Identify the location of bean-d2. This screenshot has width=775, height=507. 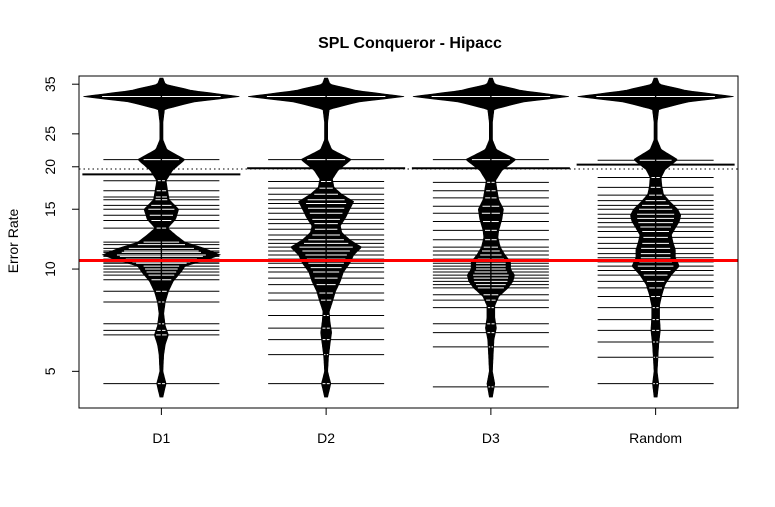
(326, 237).